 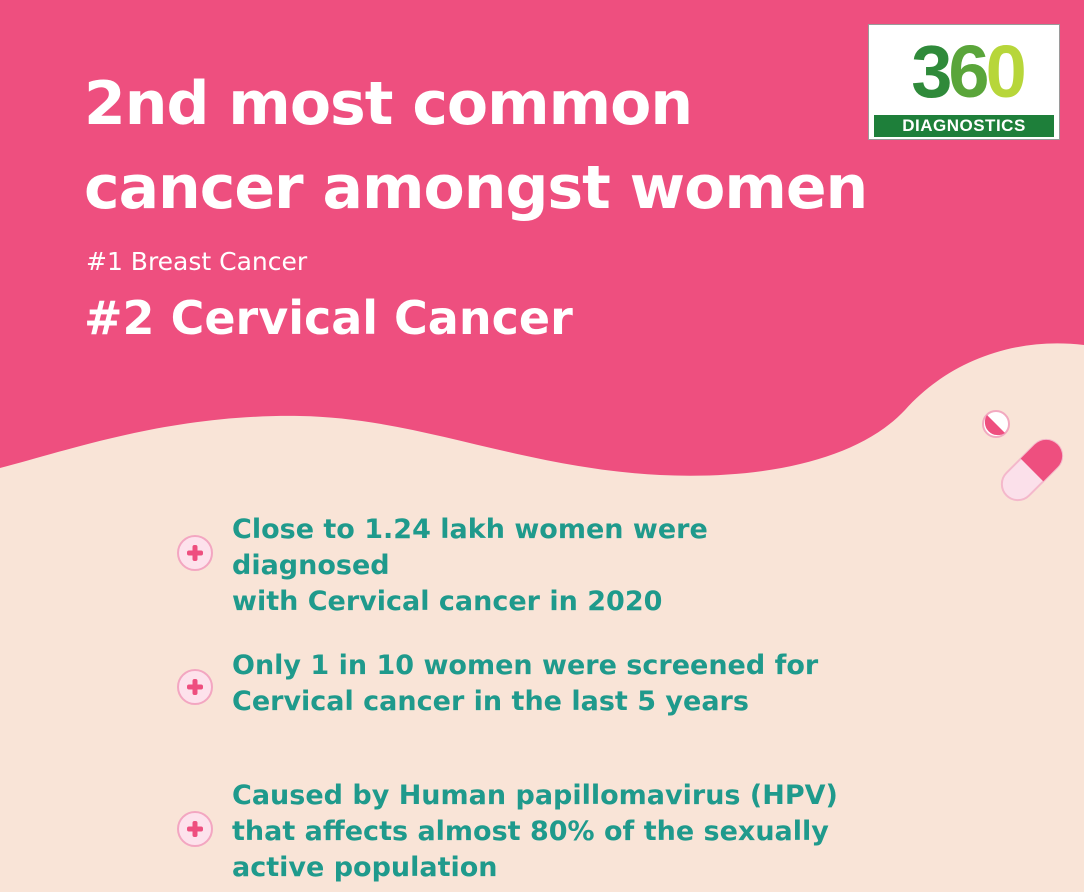 What do you see at coordinates (447, 601) in the screenshot?
I see `fact-line: with Cervical cancer in 2020` at bounding box center [447, 601].